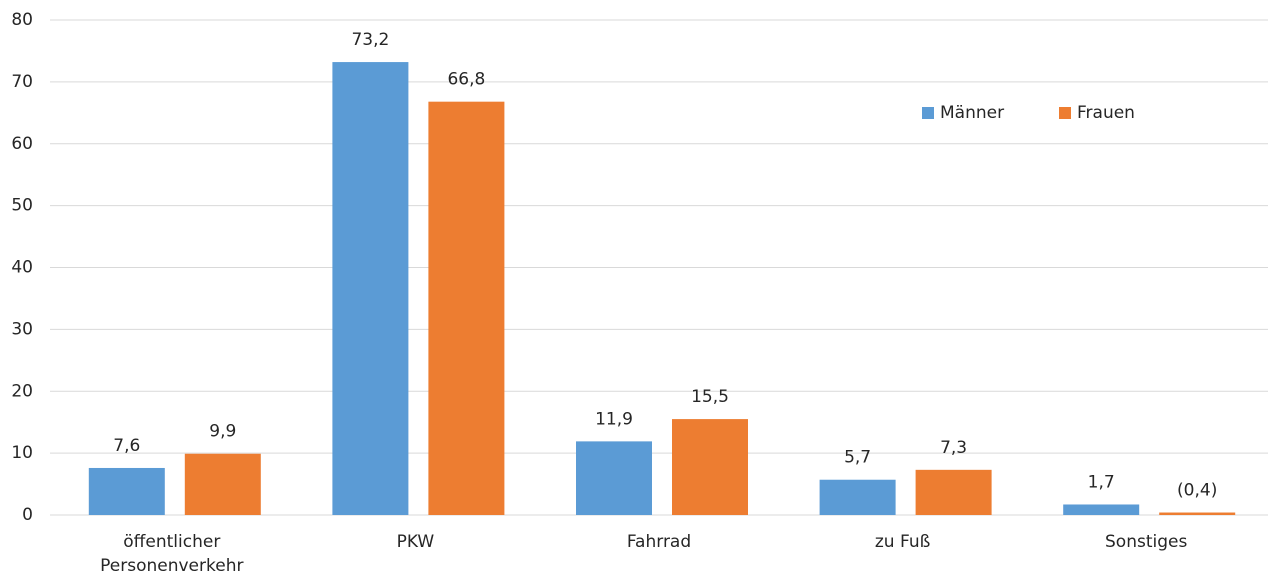 The image size is (1282, 578). I want to click on value-label: (0,4), so click(1197, 491).